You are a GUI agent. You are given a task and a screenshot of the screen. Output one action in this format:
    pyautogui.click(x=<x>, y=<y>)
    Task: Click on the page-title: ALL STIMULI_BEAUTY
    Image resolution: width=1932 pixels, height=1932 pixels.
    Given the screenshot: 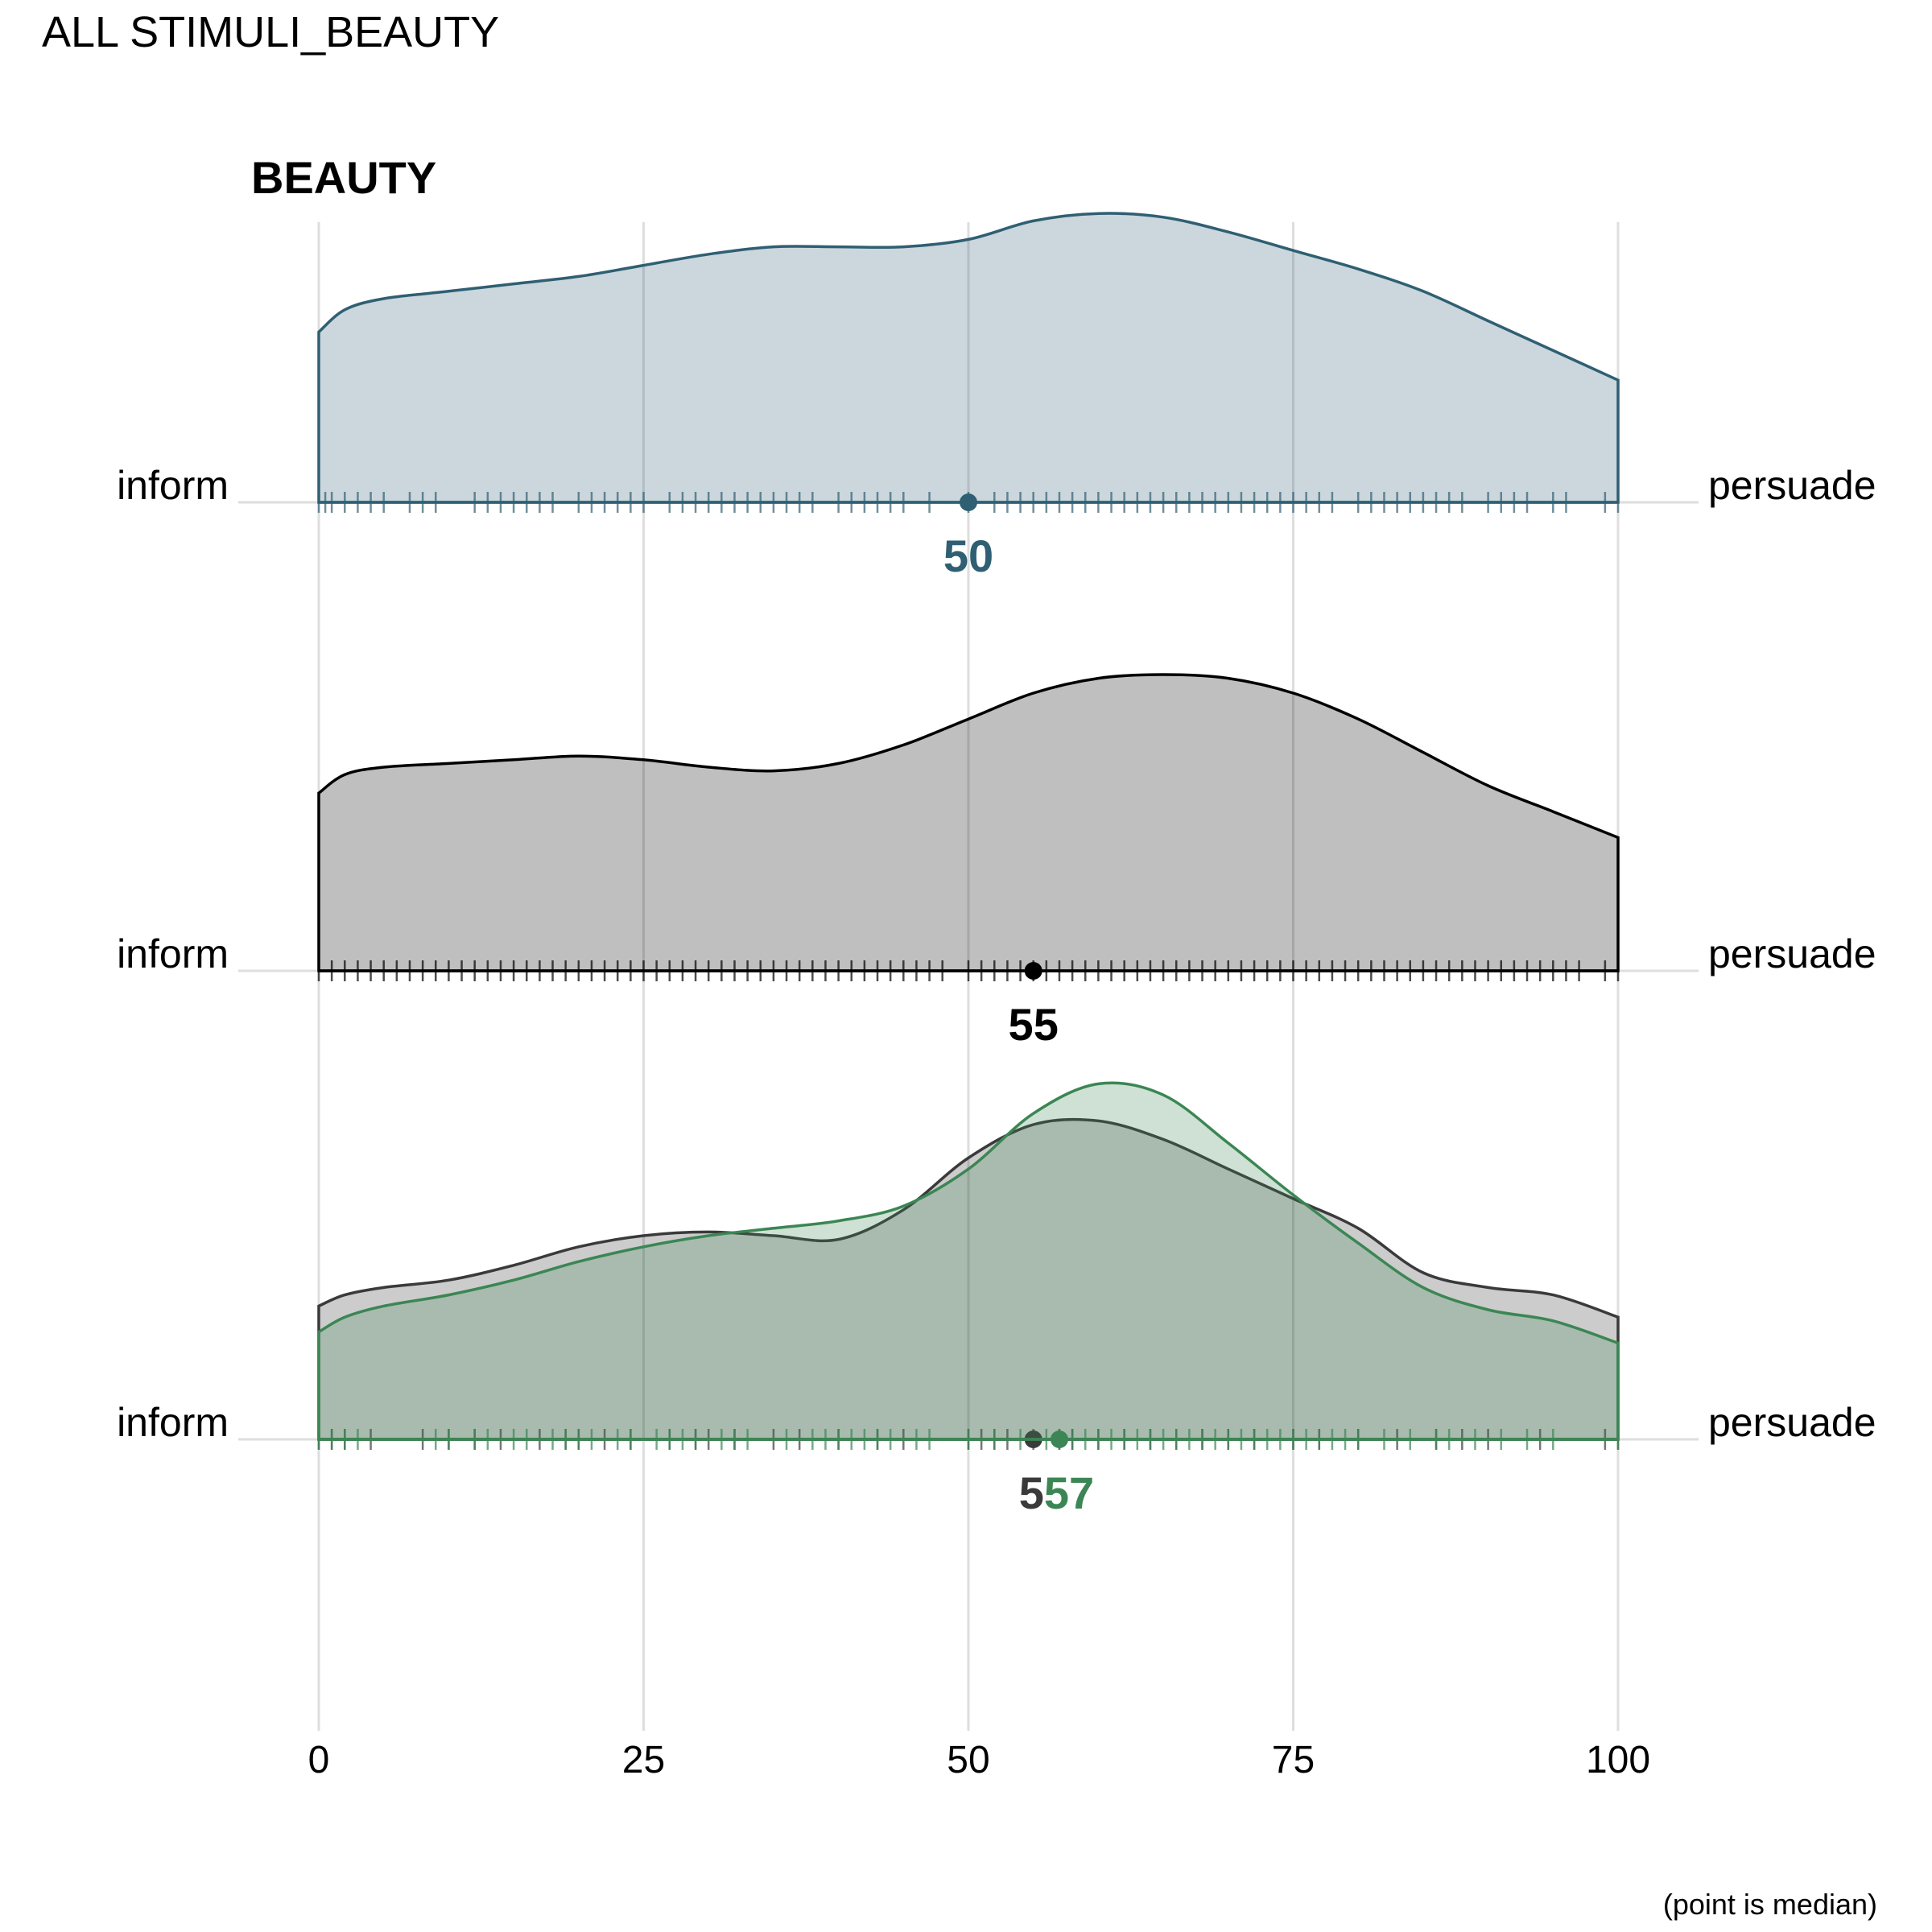 What is the action you would take?
    pyautogui.click(x=270, y=32)
    